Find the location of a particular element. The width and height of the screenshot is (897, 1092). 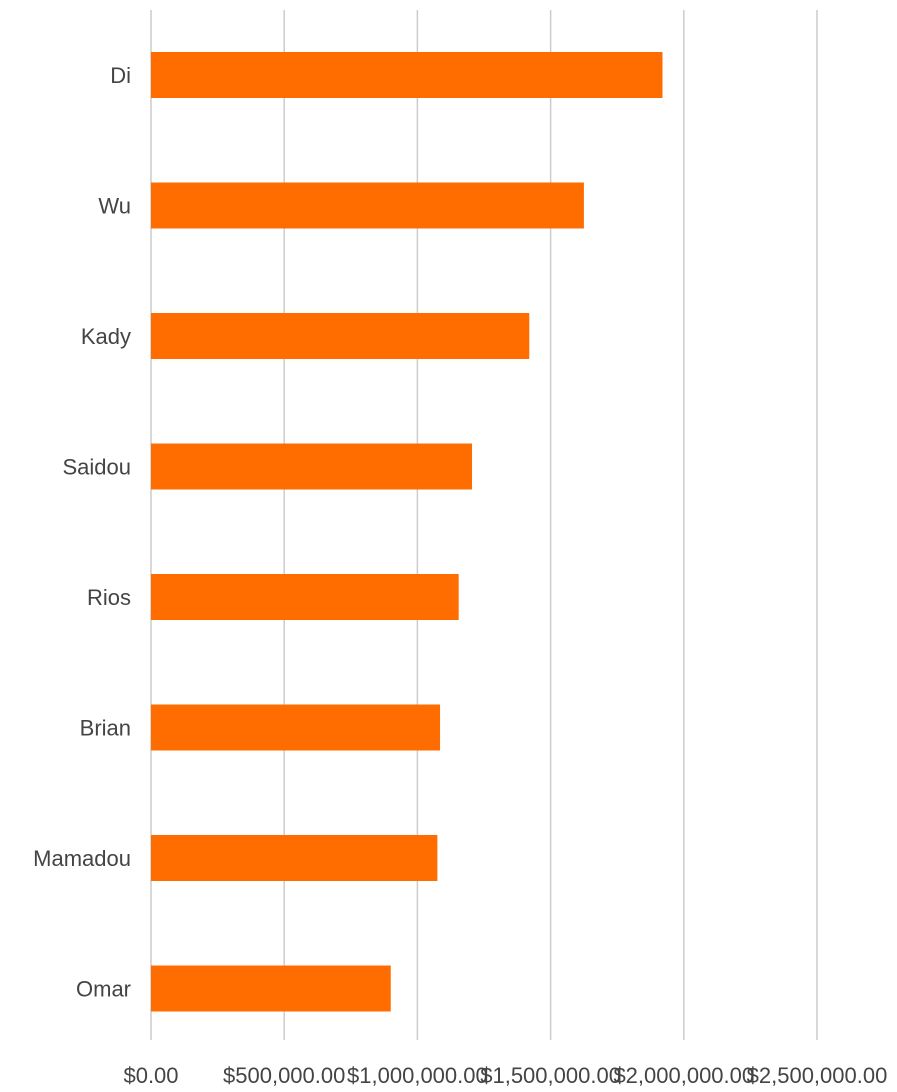

category-label: Saidou is located at coordinates (96, 467).